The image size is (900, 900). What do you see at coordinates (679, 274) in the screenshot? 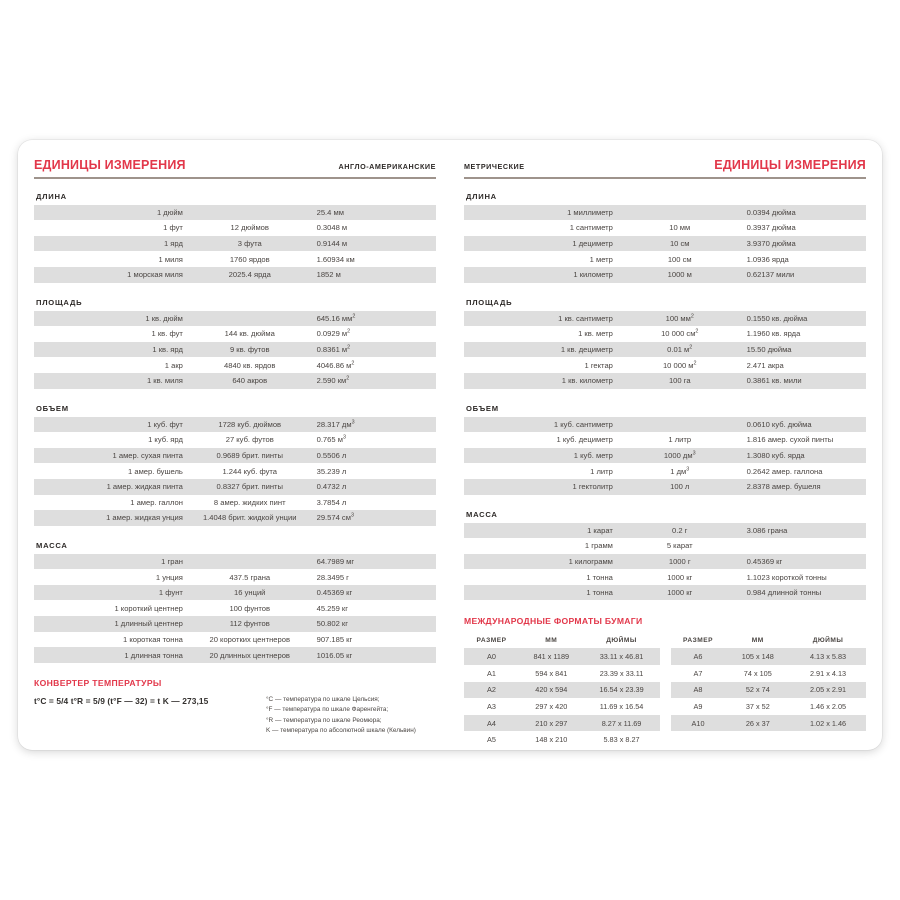
I see `cell-2: 1000 м` at bounding box center [679, 274].